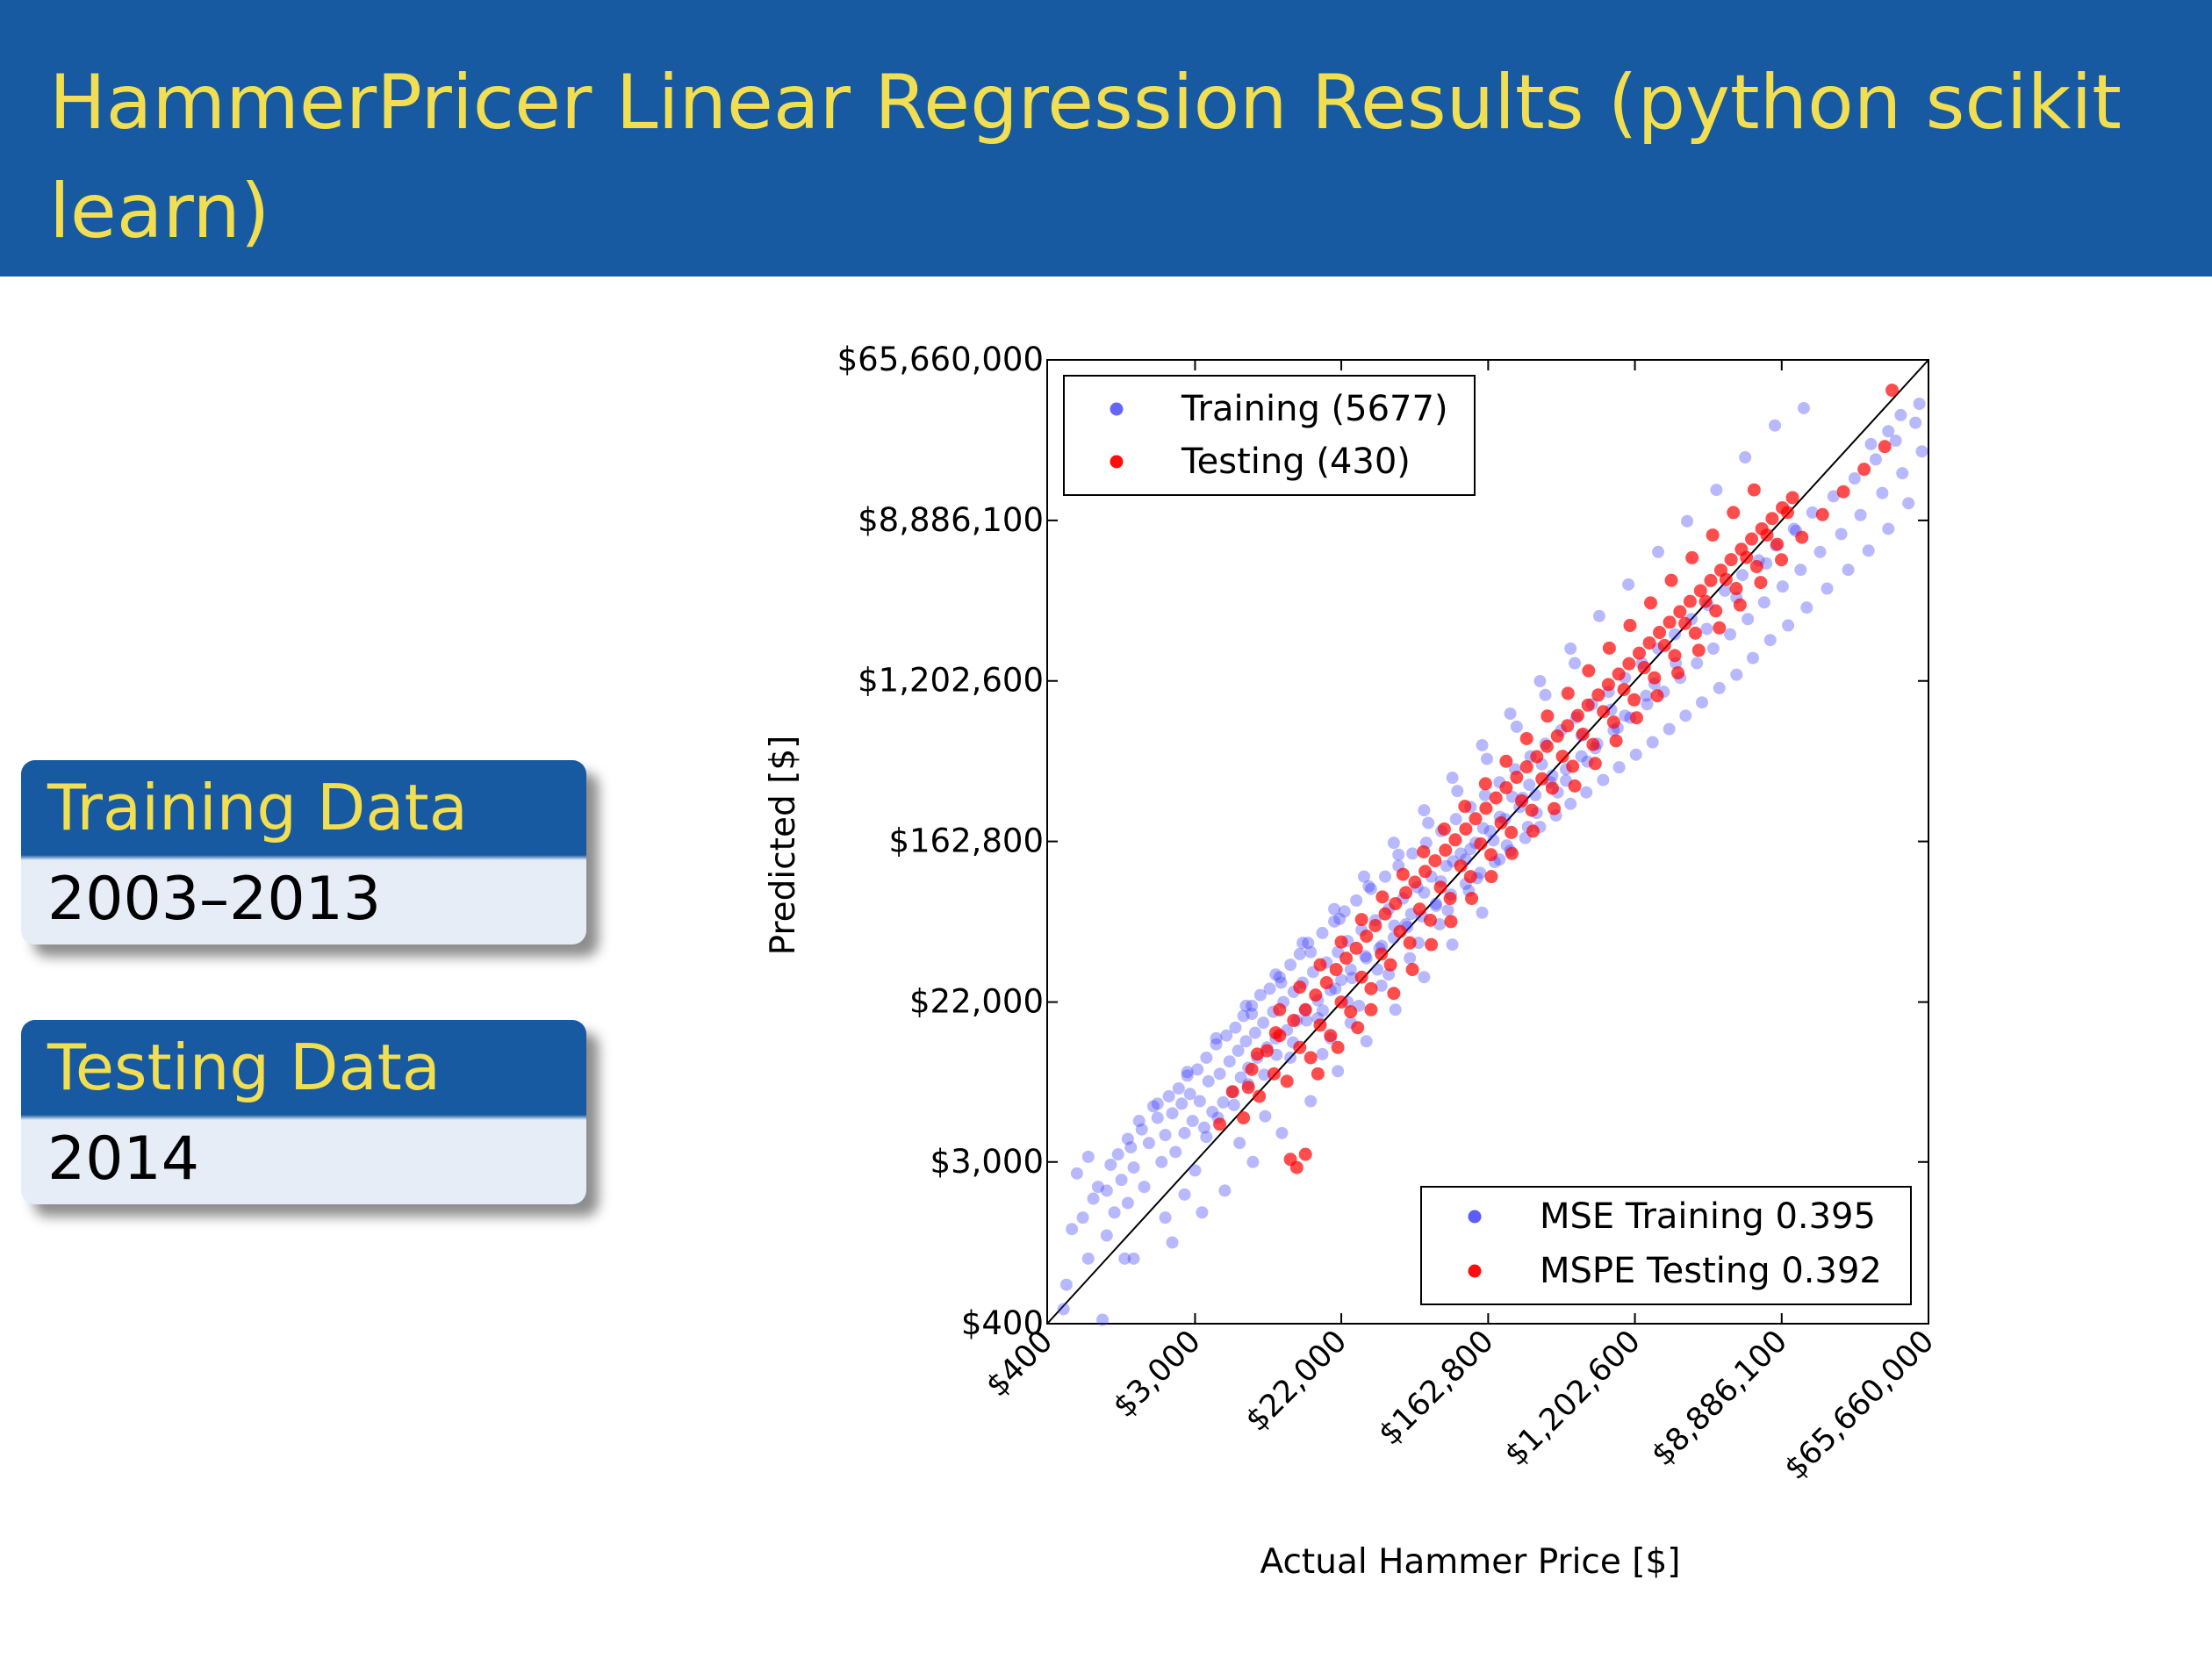  I want to click on x-tick-label: $3,000, so click(1157, 1375).